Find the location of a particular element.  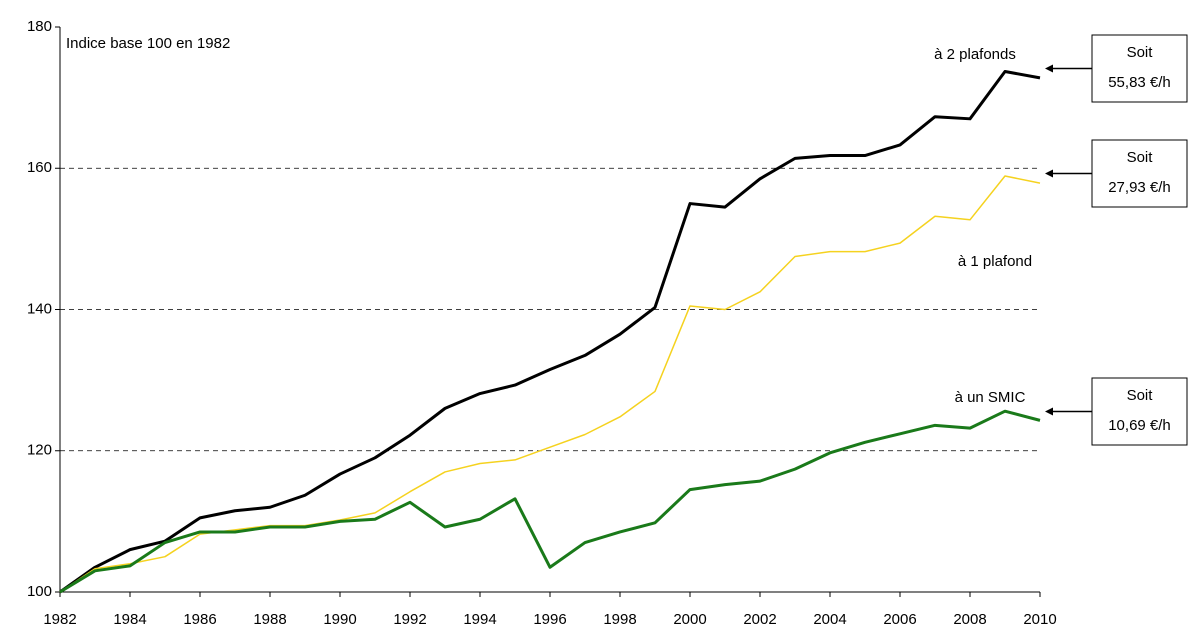

y-tick-label: 140 is located at coordinates (39, 308).